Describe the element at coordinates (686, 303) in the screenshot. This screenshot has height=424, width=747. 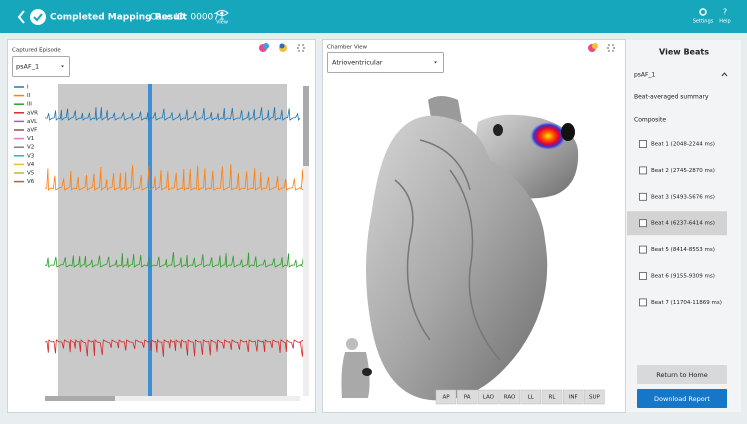
I see `beat-label: Beat 7 (11704-11869 ms)` at that location.